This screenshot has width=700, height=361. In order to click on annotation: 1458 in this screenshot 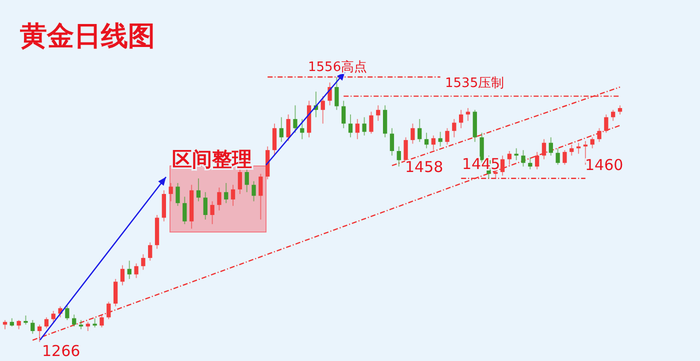, I will do `click(424, 167)`.